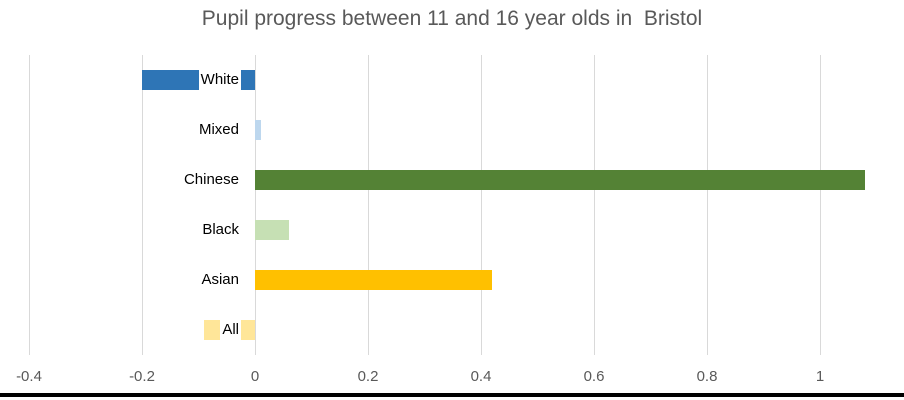 The height and width of the screenshot is (400, 904). What do you see at coordinates (560, 180) in the screenshot?
I see `bar-chinese` at bounding box center [560, 180].